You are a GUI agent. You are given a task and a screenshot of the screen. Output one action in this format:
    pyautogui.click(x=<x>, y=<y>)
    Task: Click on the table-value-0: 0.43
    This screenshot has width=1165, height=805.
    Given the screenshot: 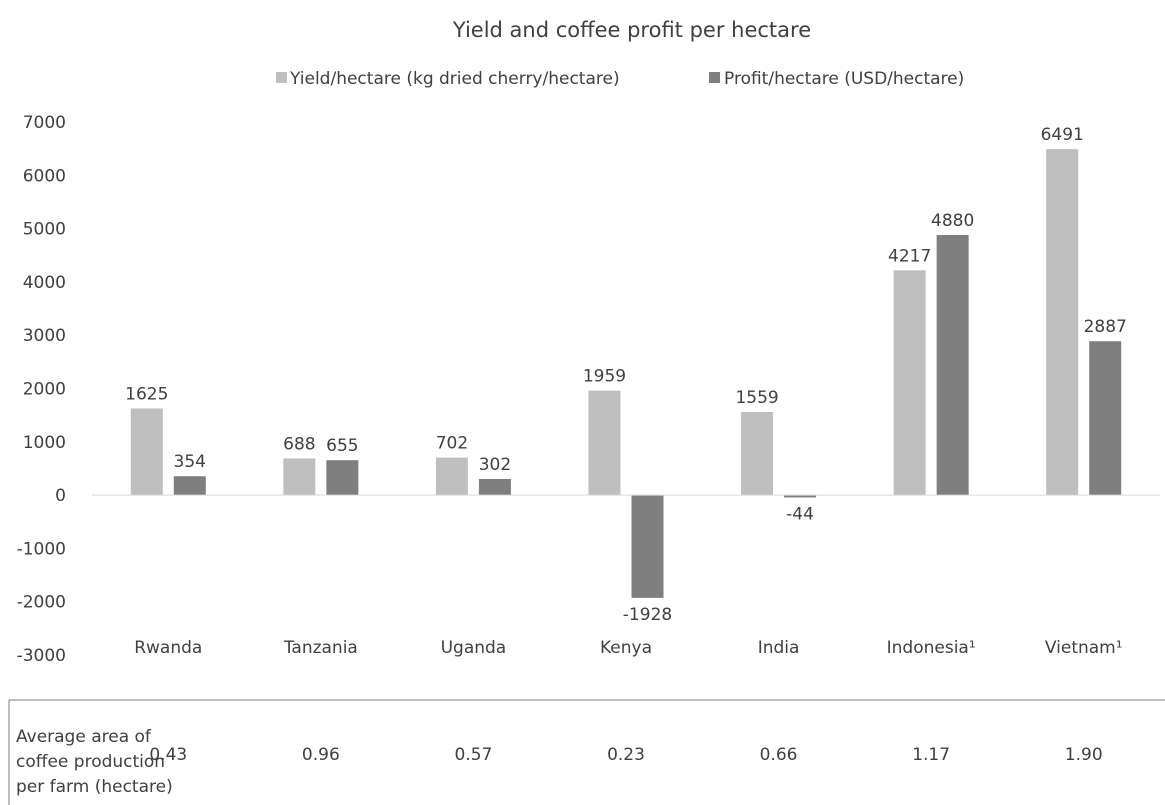 What is the action you would take?
    pyautogui.click(x=168, y=755)
    